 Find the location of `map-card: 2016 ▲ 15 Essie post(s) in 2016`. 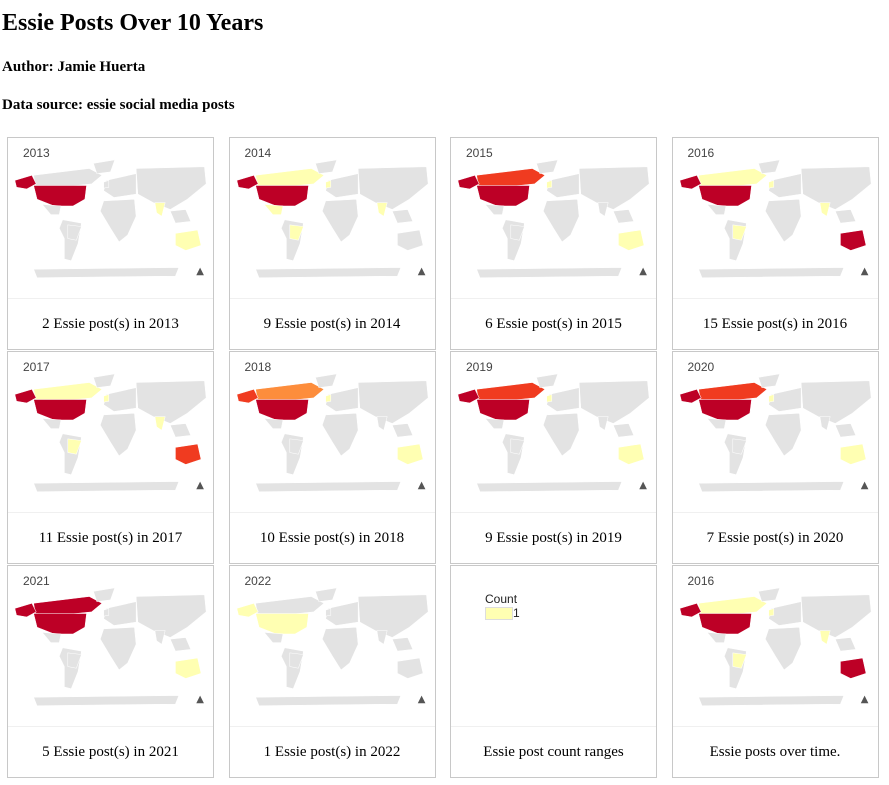

map-card: 2016 ▲ 15 Essie post(s) in 2016 is located at coordinates (775, 243).